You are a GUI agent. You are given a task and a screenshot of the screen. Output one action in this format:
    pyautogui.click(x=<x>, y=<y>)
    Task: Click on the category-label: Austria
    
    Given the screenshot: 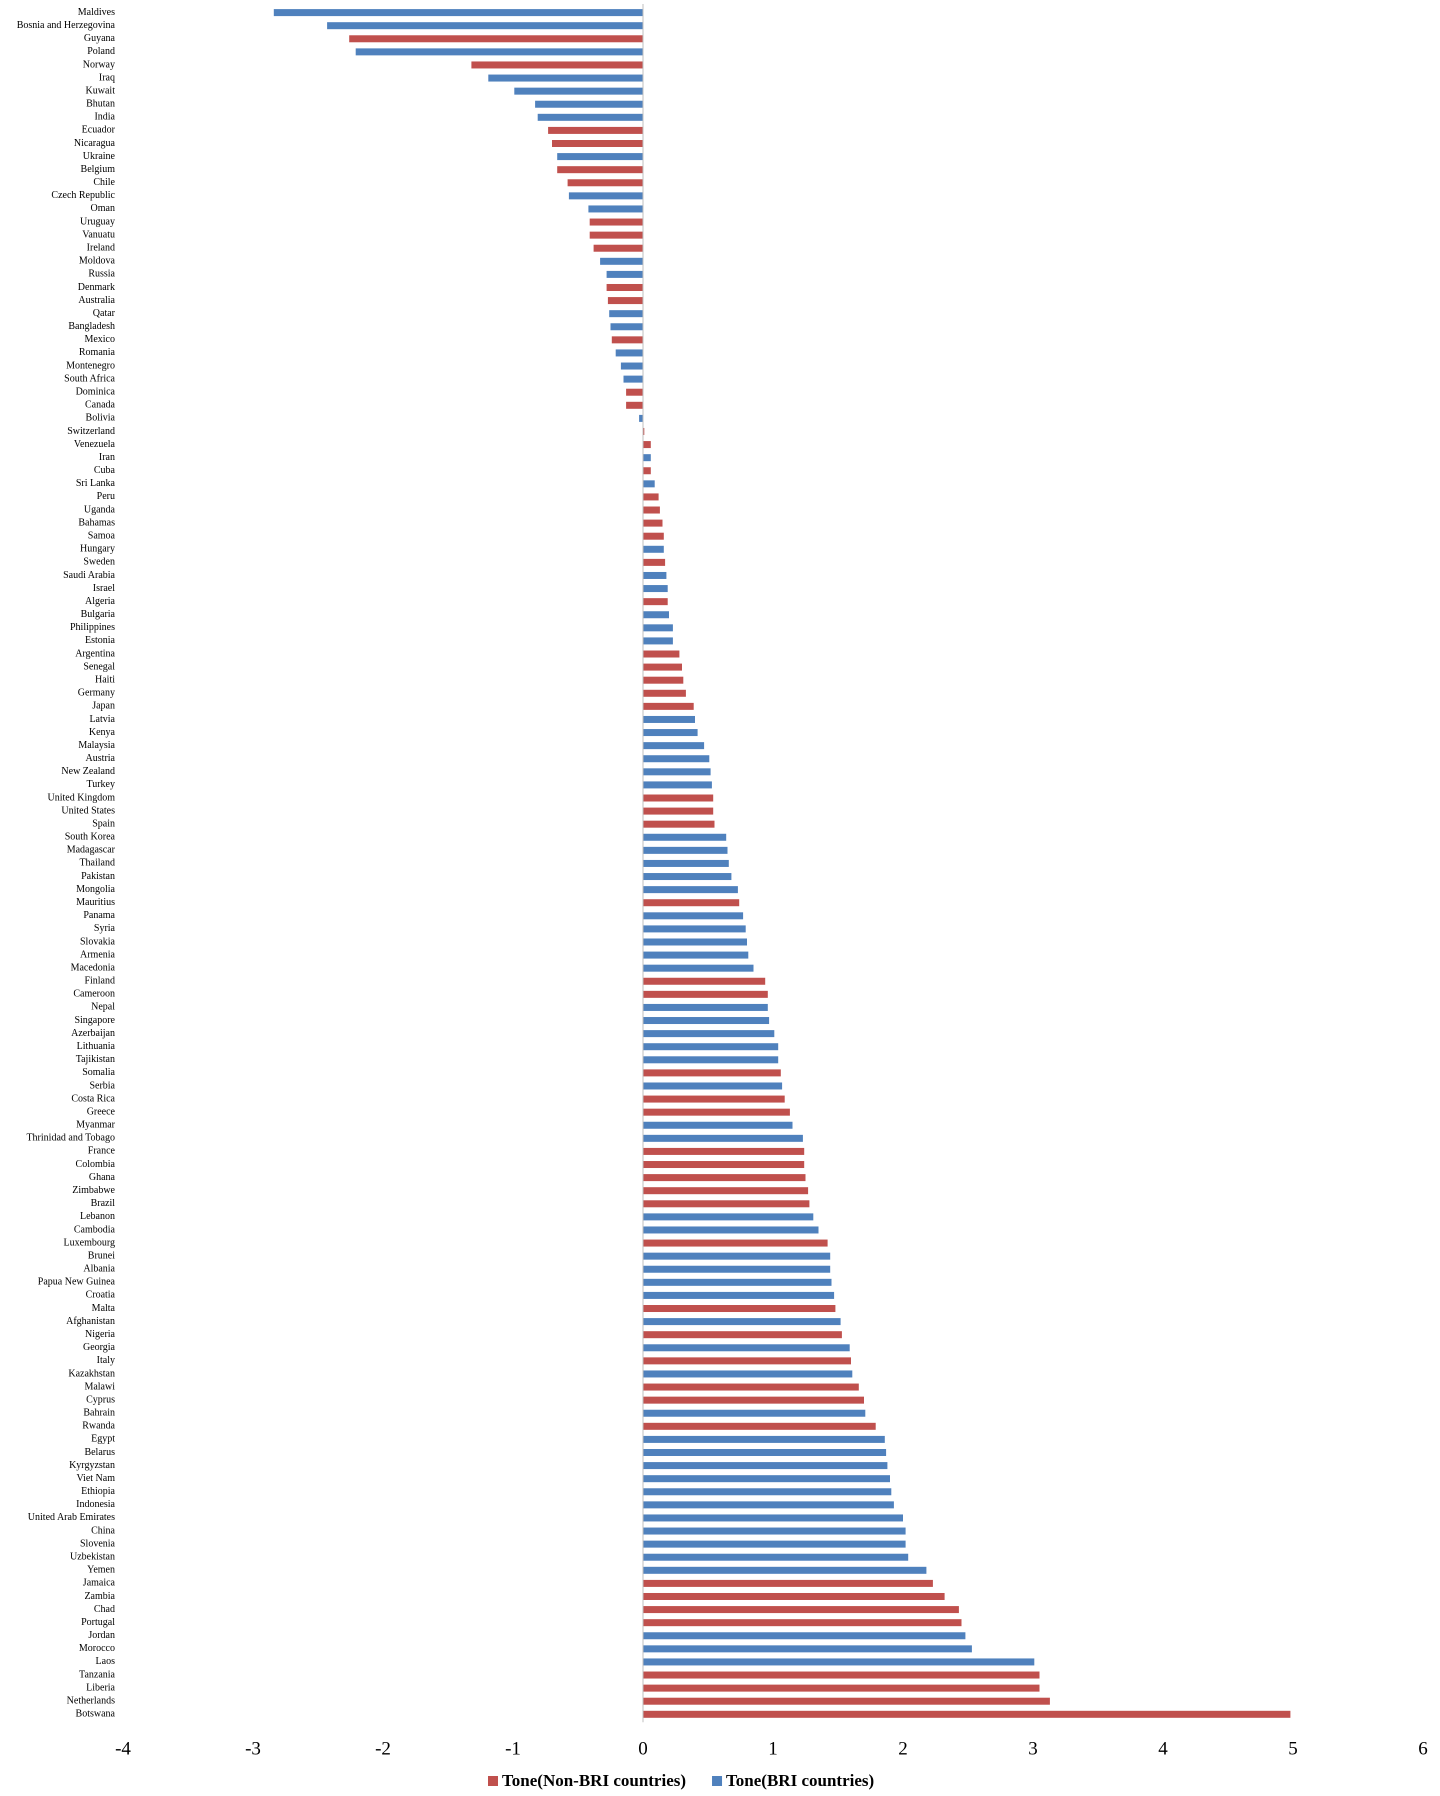 What is the action you would take?
    pyautogui.click(x=101, y=758)
    